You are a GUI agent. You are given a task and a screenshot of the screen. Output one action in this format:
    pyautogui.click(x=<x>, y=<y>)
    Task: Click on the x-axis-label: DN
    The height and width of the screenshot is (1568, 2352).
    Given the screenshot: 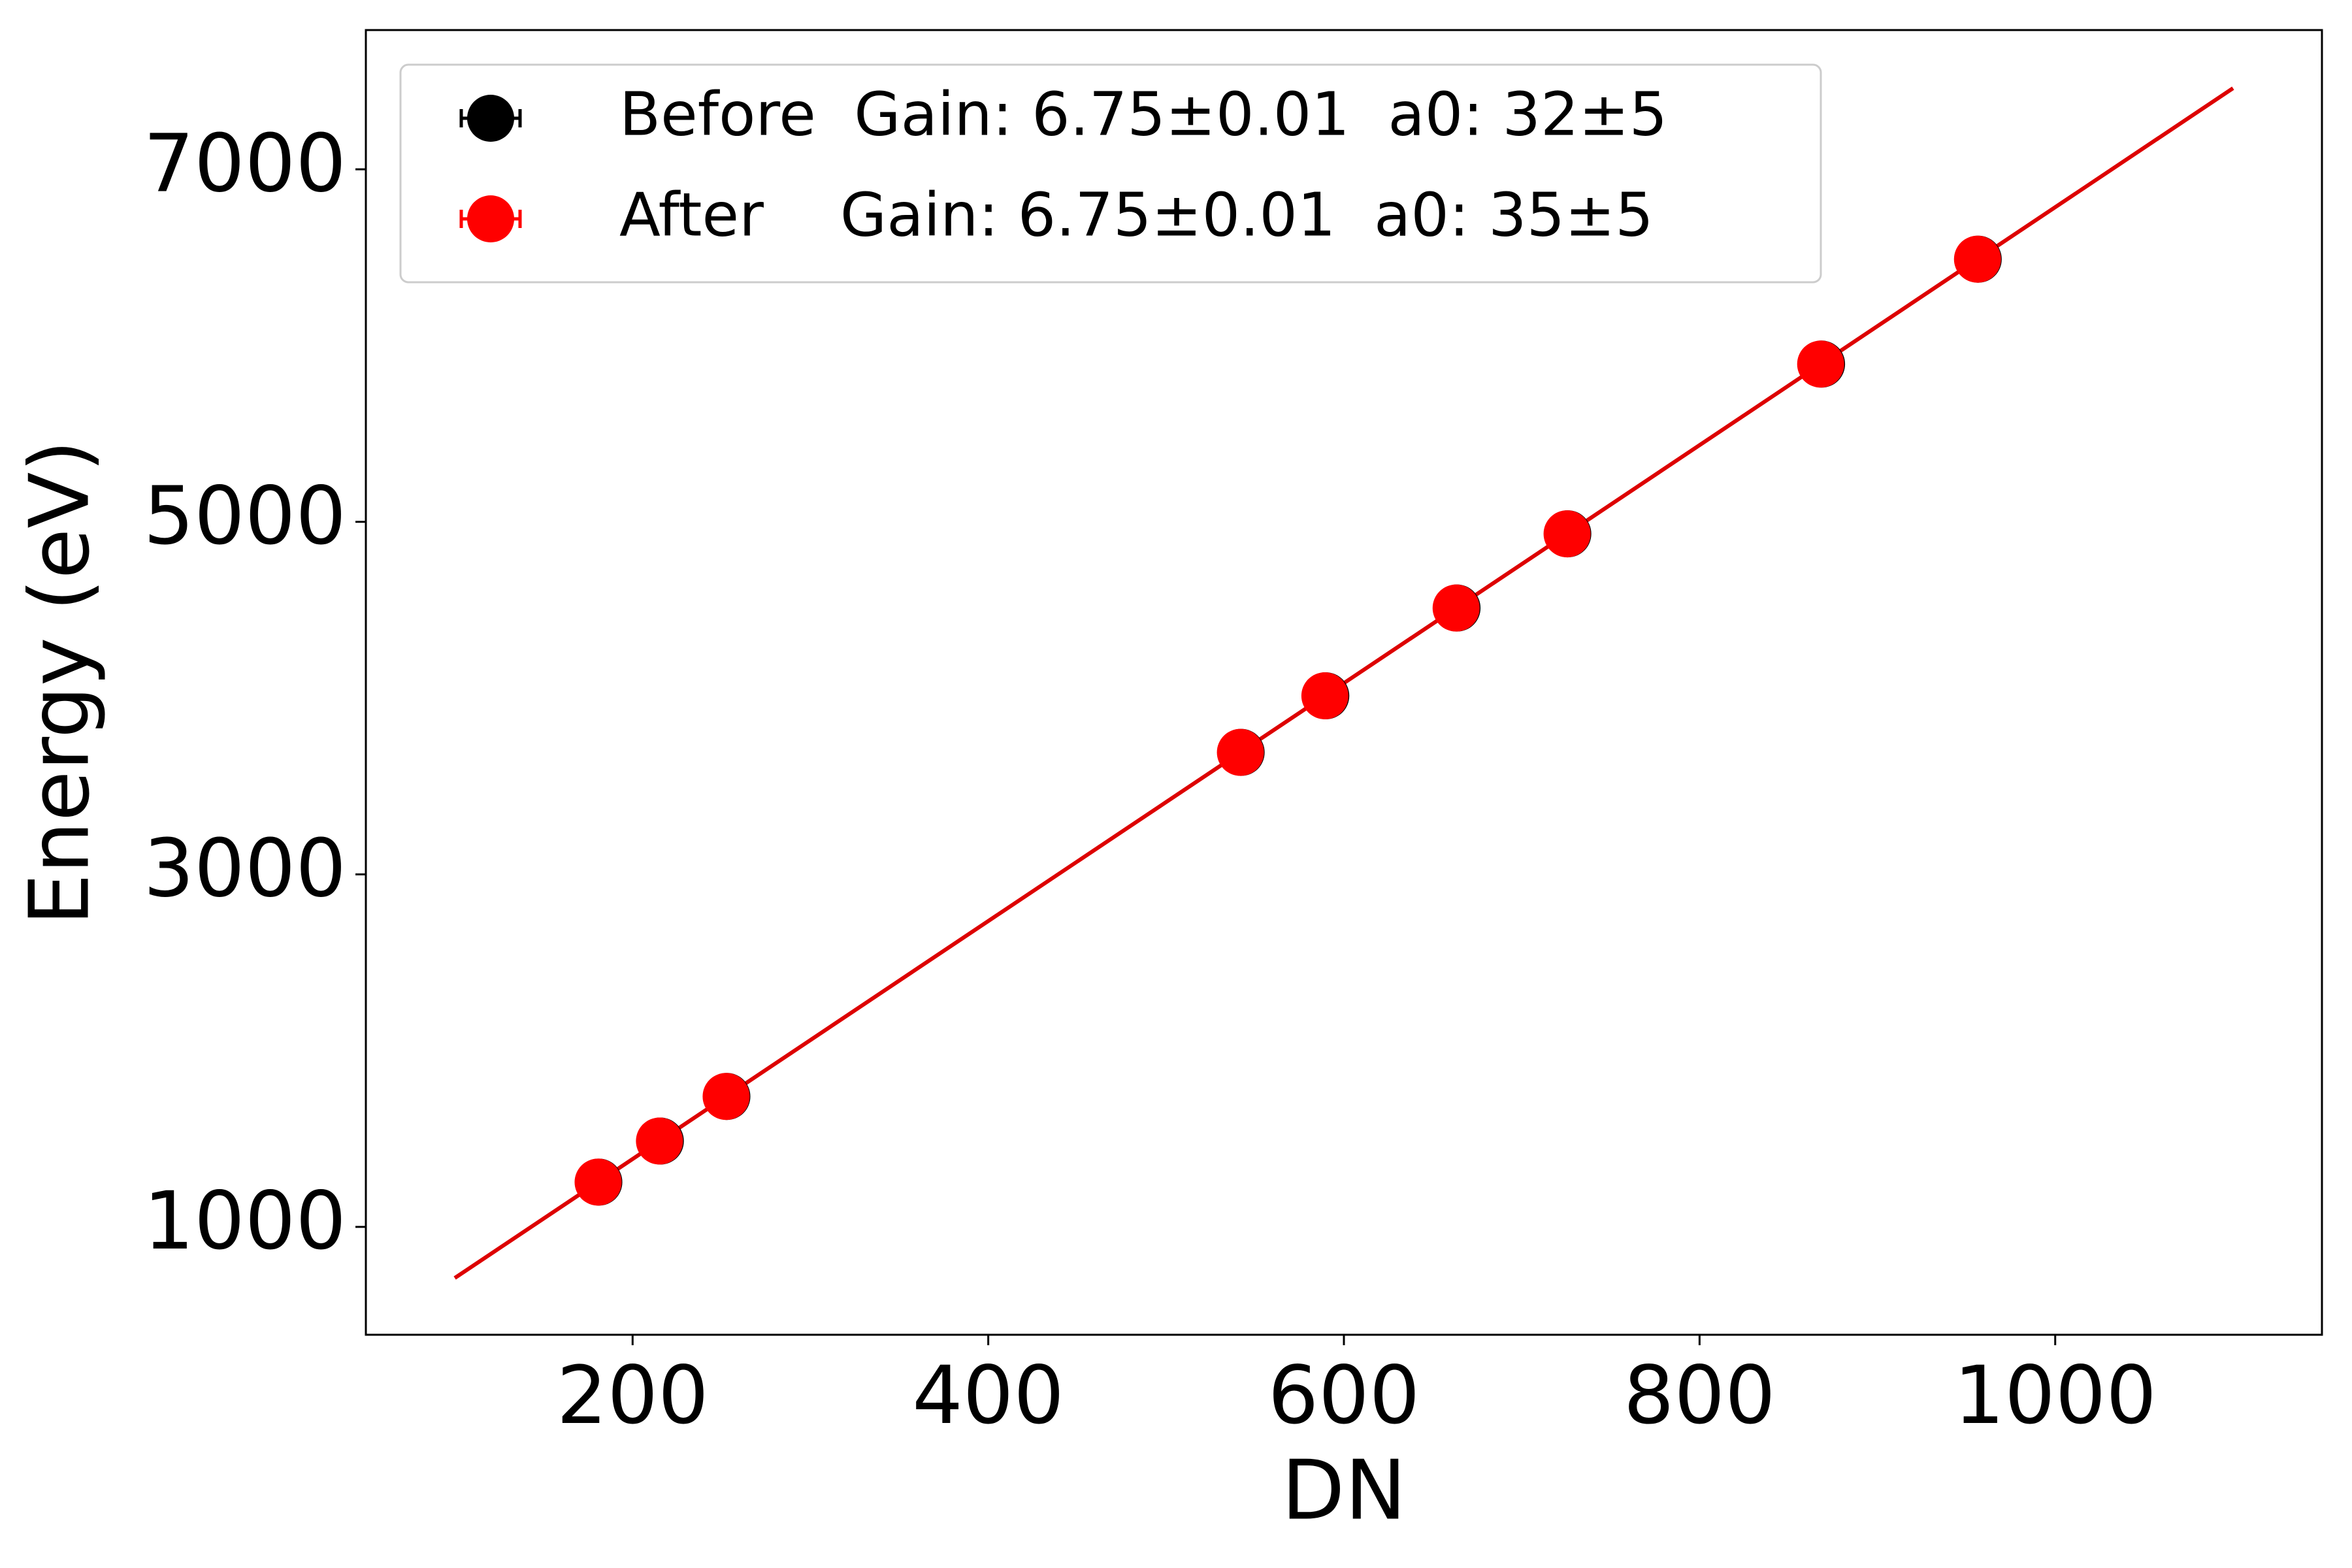 What is the action you would take?
    pyautogui.click(x=1343, y=1491)
    